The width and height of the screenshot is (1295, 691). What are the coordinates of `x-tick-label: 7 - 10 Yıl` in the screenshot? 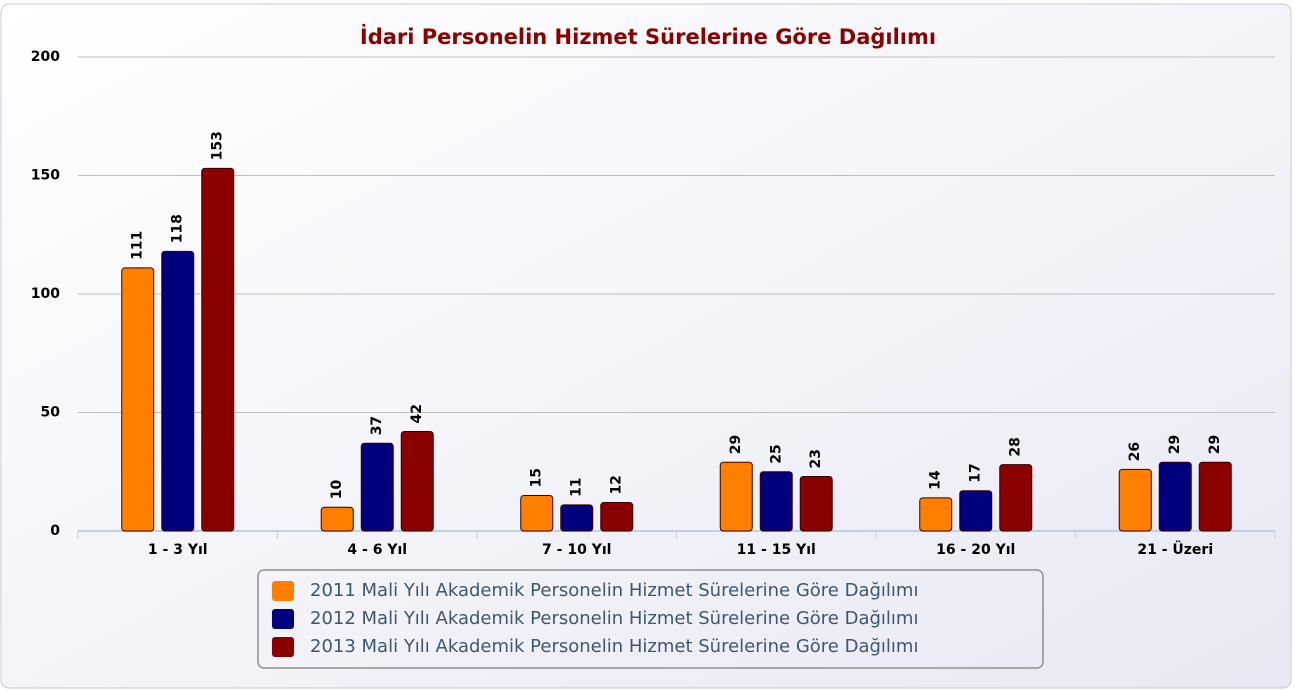 It's located at (576, 550).